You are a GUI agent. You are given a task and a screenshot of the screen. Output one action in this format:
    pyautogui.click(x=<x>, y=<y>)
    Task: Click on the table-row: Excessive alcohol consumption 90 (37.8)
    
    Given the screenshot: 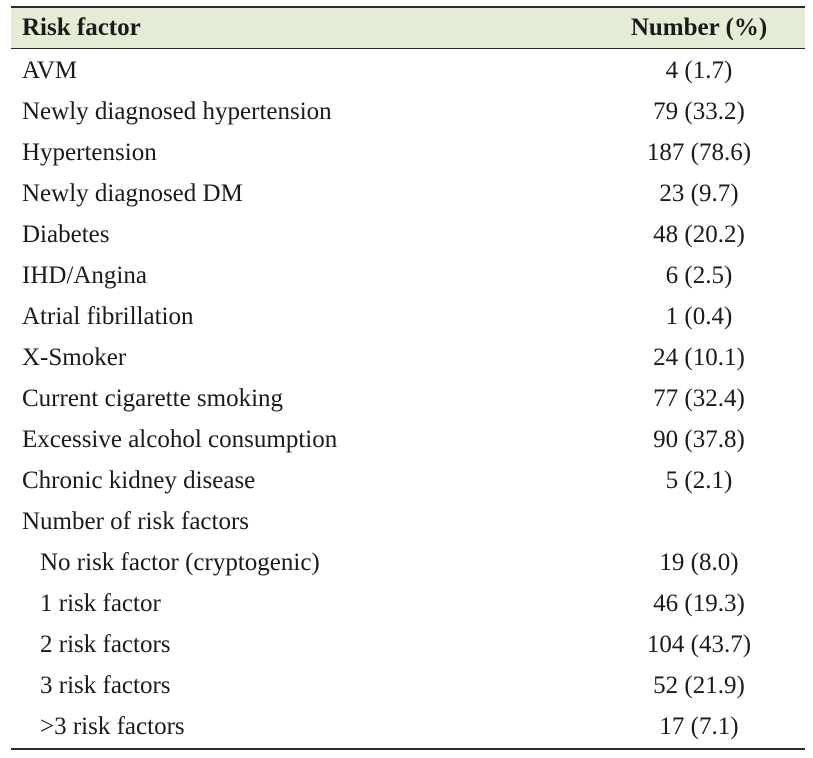 What is the action you would take?
    pyautogui.click(x=408, y=439)
    